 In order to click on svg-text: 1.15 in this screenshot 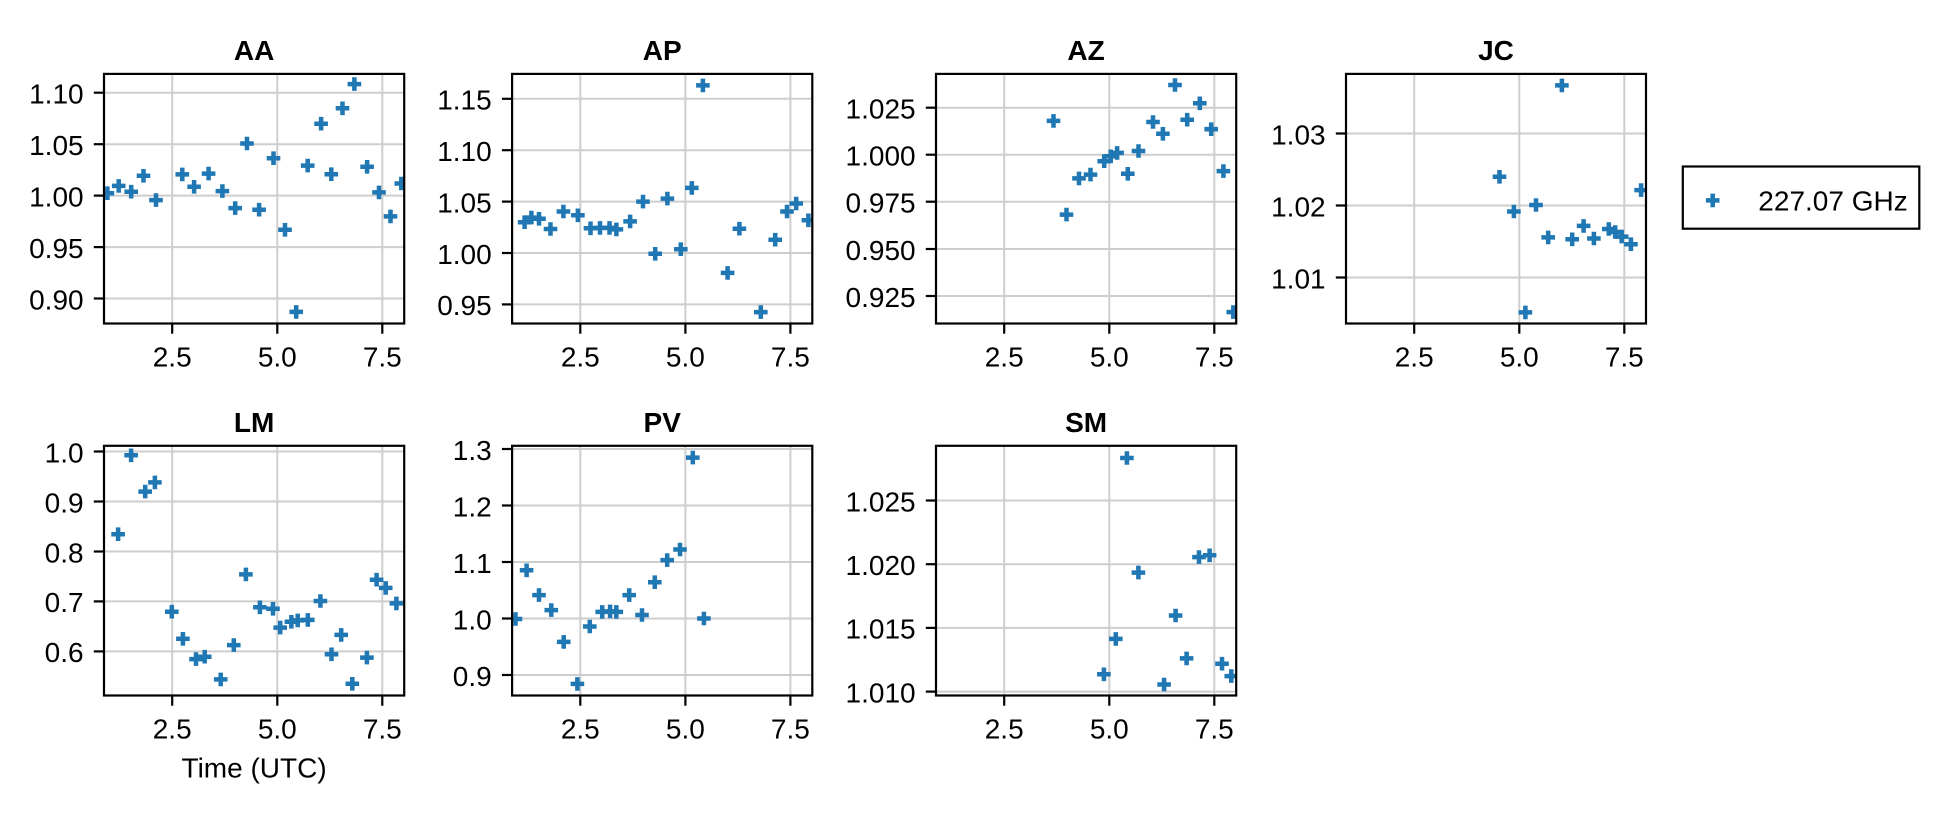, I will do `click(464, 100)`.